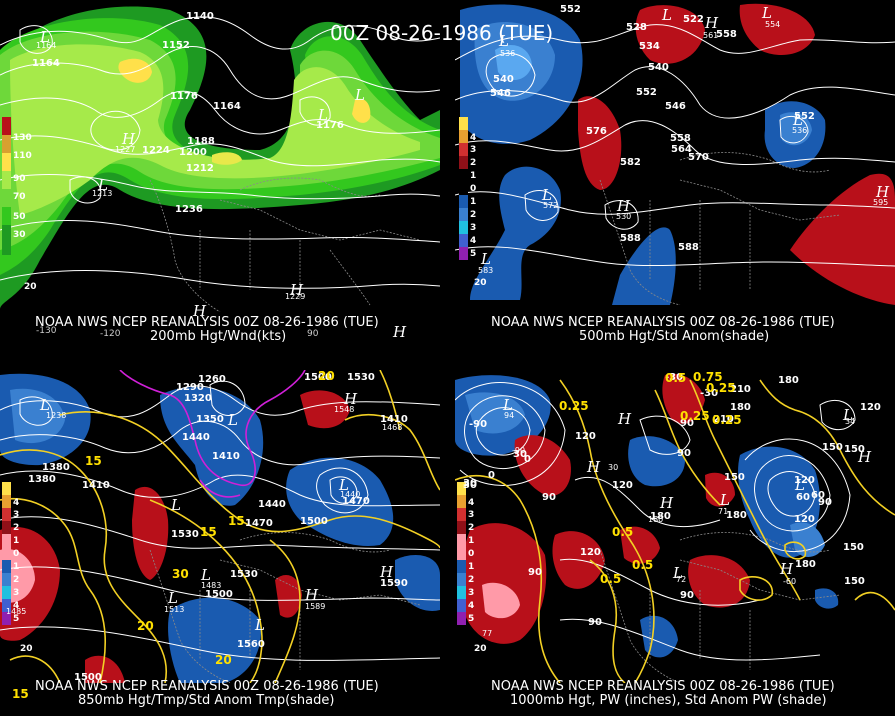  Describe the element at coordinates (223, 660) in the screenshot. I see `temp-label: 20` at that location.